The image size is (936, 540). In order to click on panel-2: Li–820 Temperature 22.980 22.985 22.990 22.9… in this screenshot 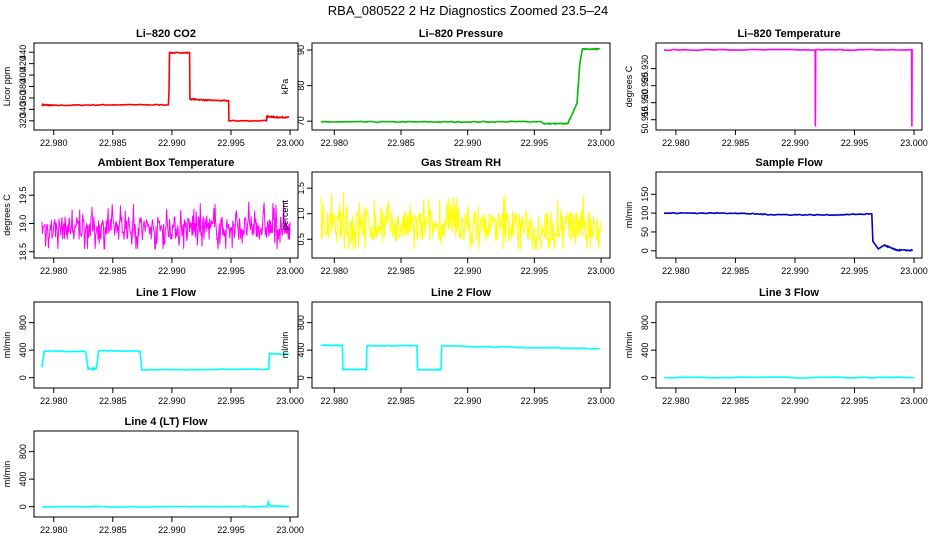, I will do `click(776, 88)`.